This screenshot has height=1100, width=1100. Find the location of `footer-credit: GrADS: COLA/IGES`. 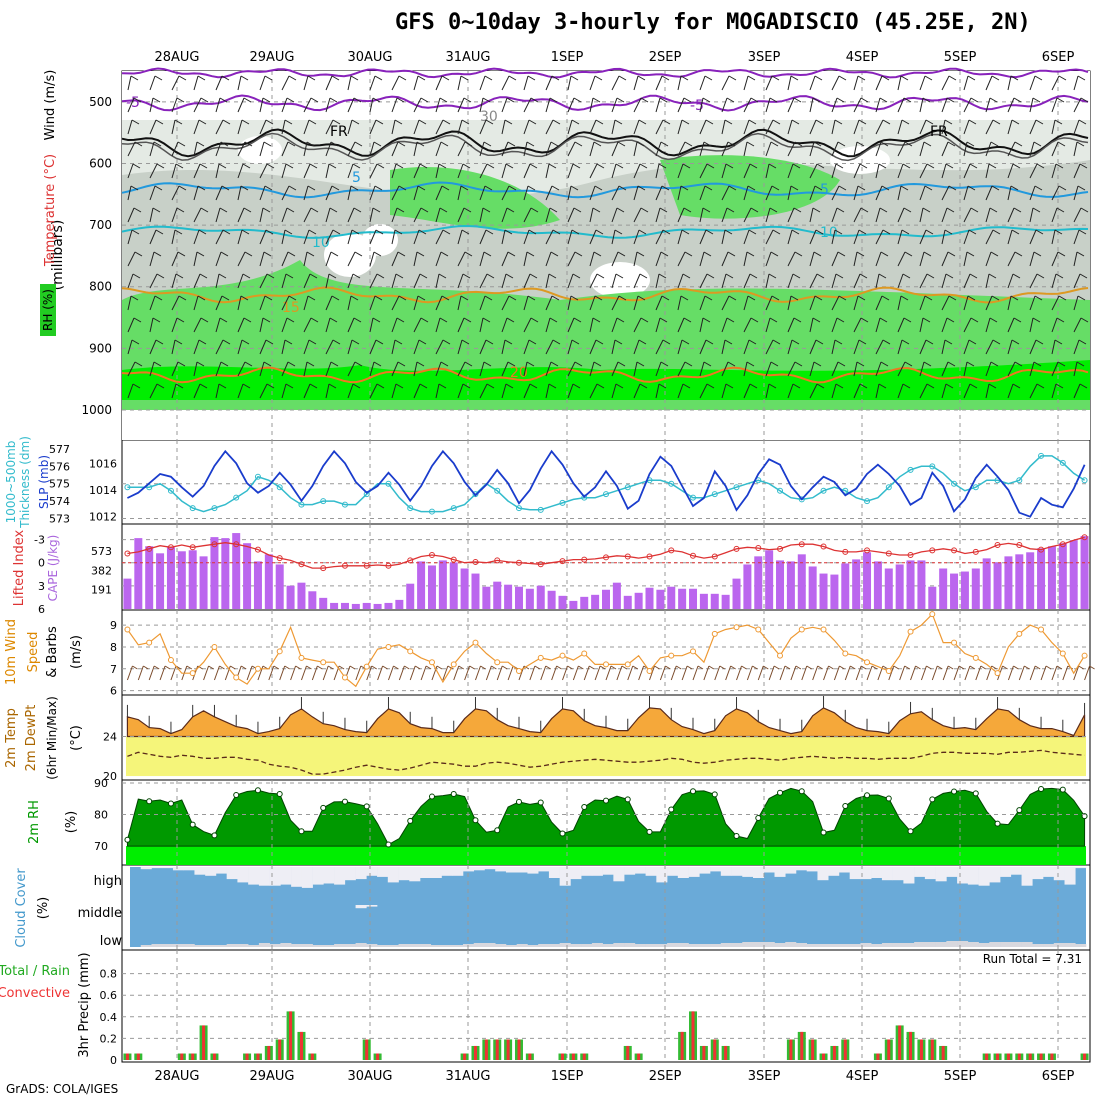

footer-credit: GrADS: COLA/IGES is located at coordinates (62, 1089).